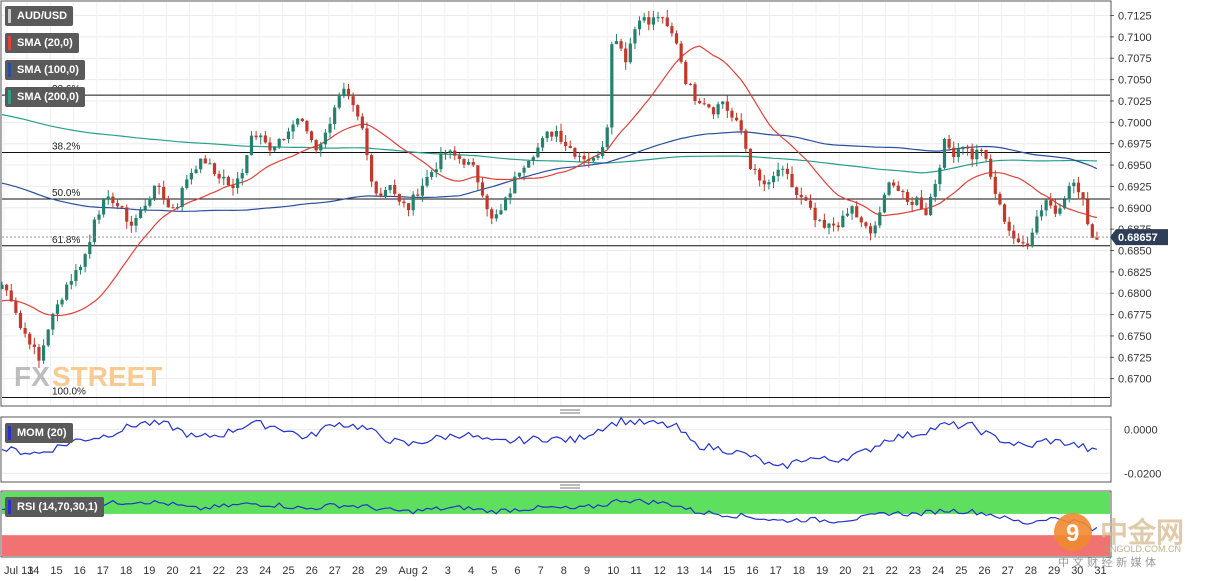 The height and width of the screenshot is (581, 1210). I want to click on legend-sma200: SMA (200,0), so click(45, 97).